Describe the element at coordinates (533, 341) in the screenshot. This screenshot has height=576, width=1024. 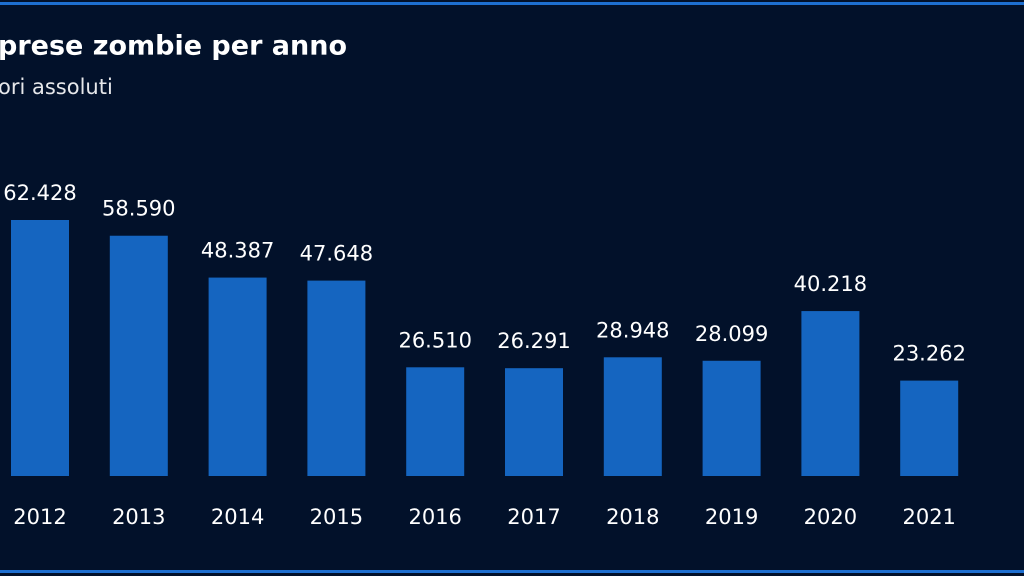
I see `value-label: 26.291` at that location.